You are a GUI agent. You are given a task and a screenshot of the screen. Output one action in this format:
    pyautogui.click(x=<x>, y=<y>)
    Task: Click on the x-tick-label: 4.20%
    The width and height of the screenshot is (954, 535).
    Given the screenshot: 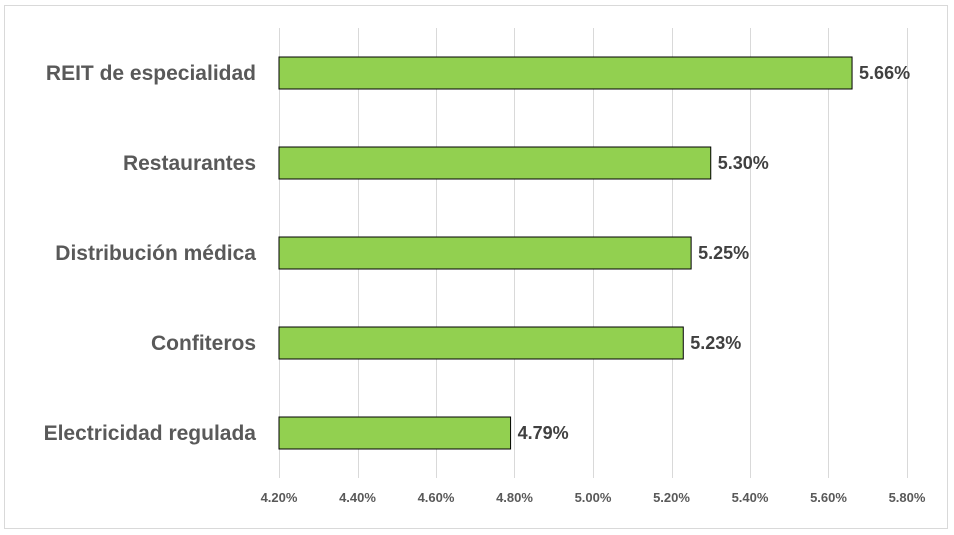 What is the action you would take?
    pyautogui.click(x=279, y=497)
    